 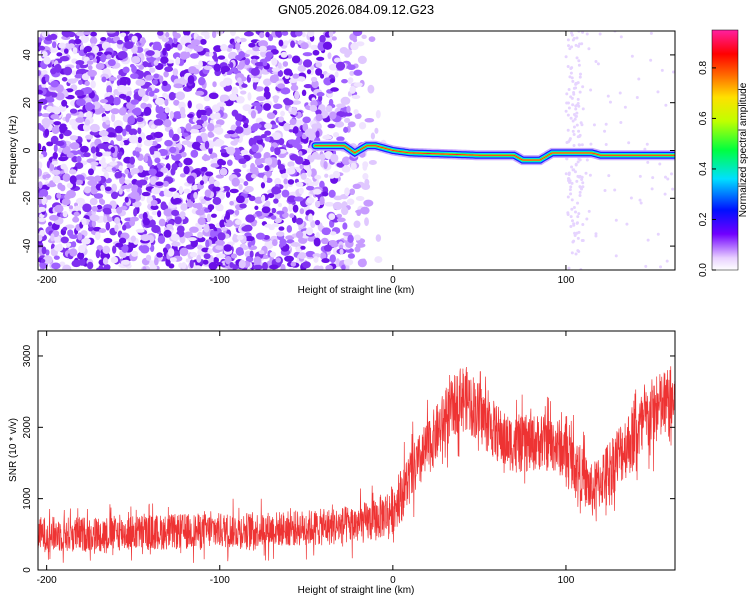 I want to click on spectrogram-y-label: Frequency (Hz), so click(x=13, y=150).